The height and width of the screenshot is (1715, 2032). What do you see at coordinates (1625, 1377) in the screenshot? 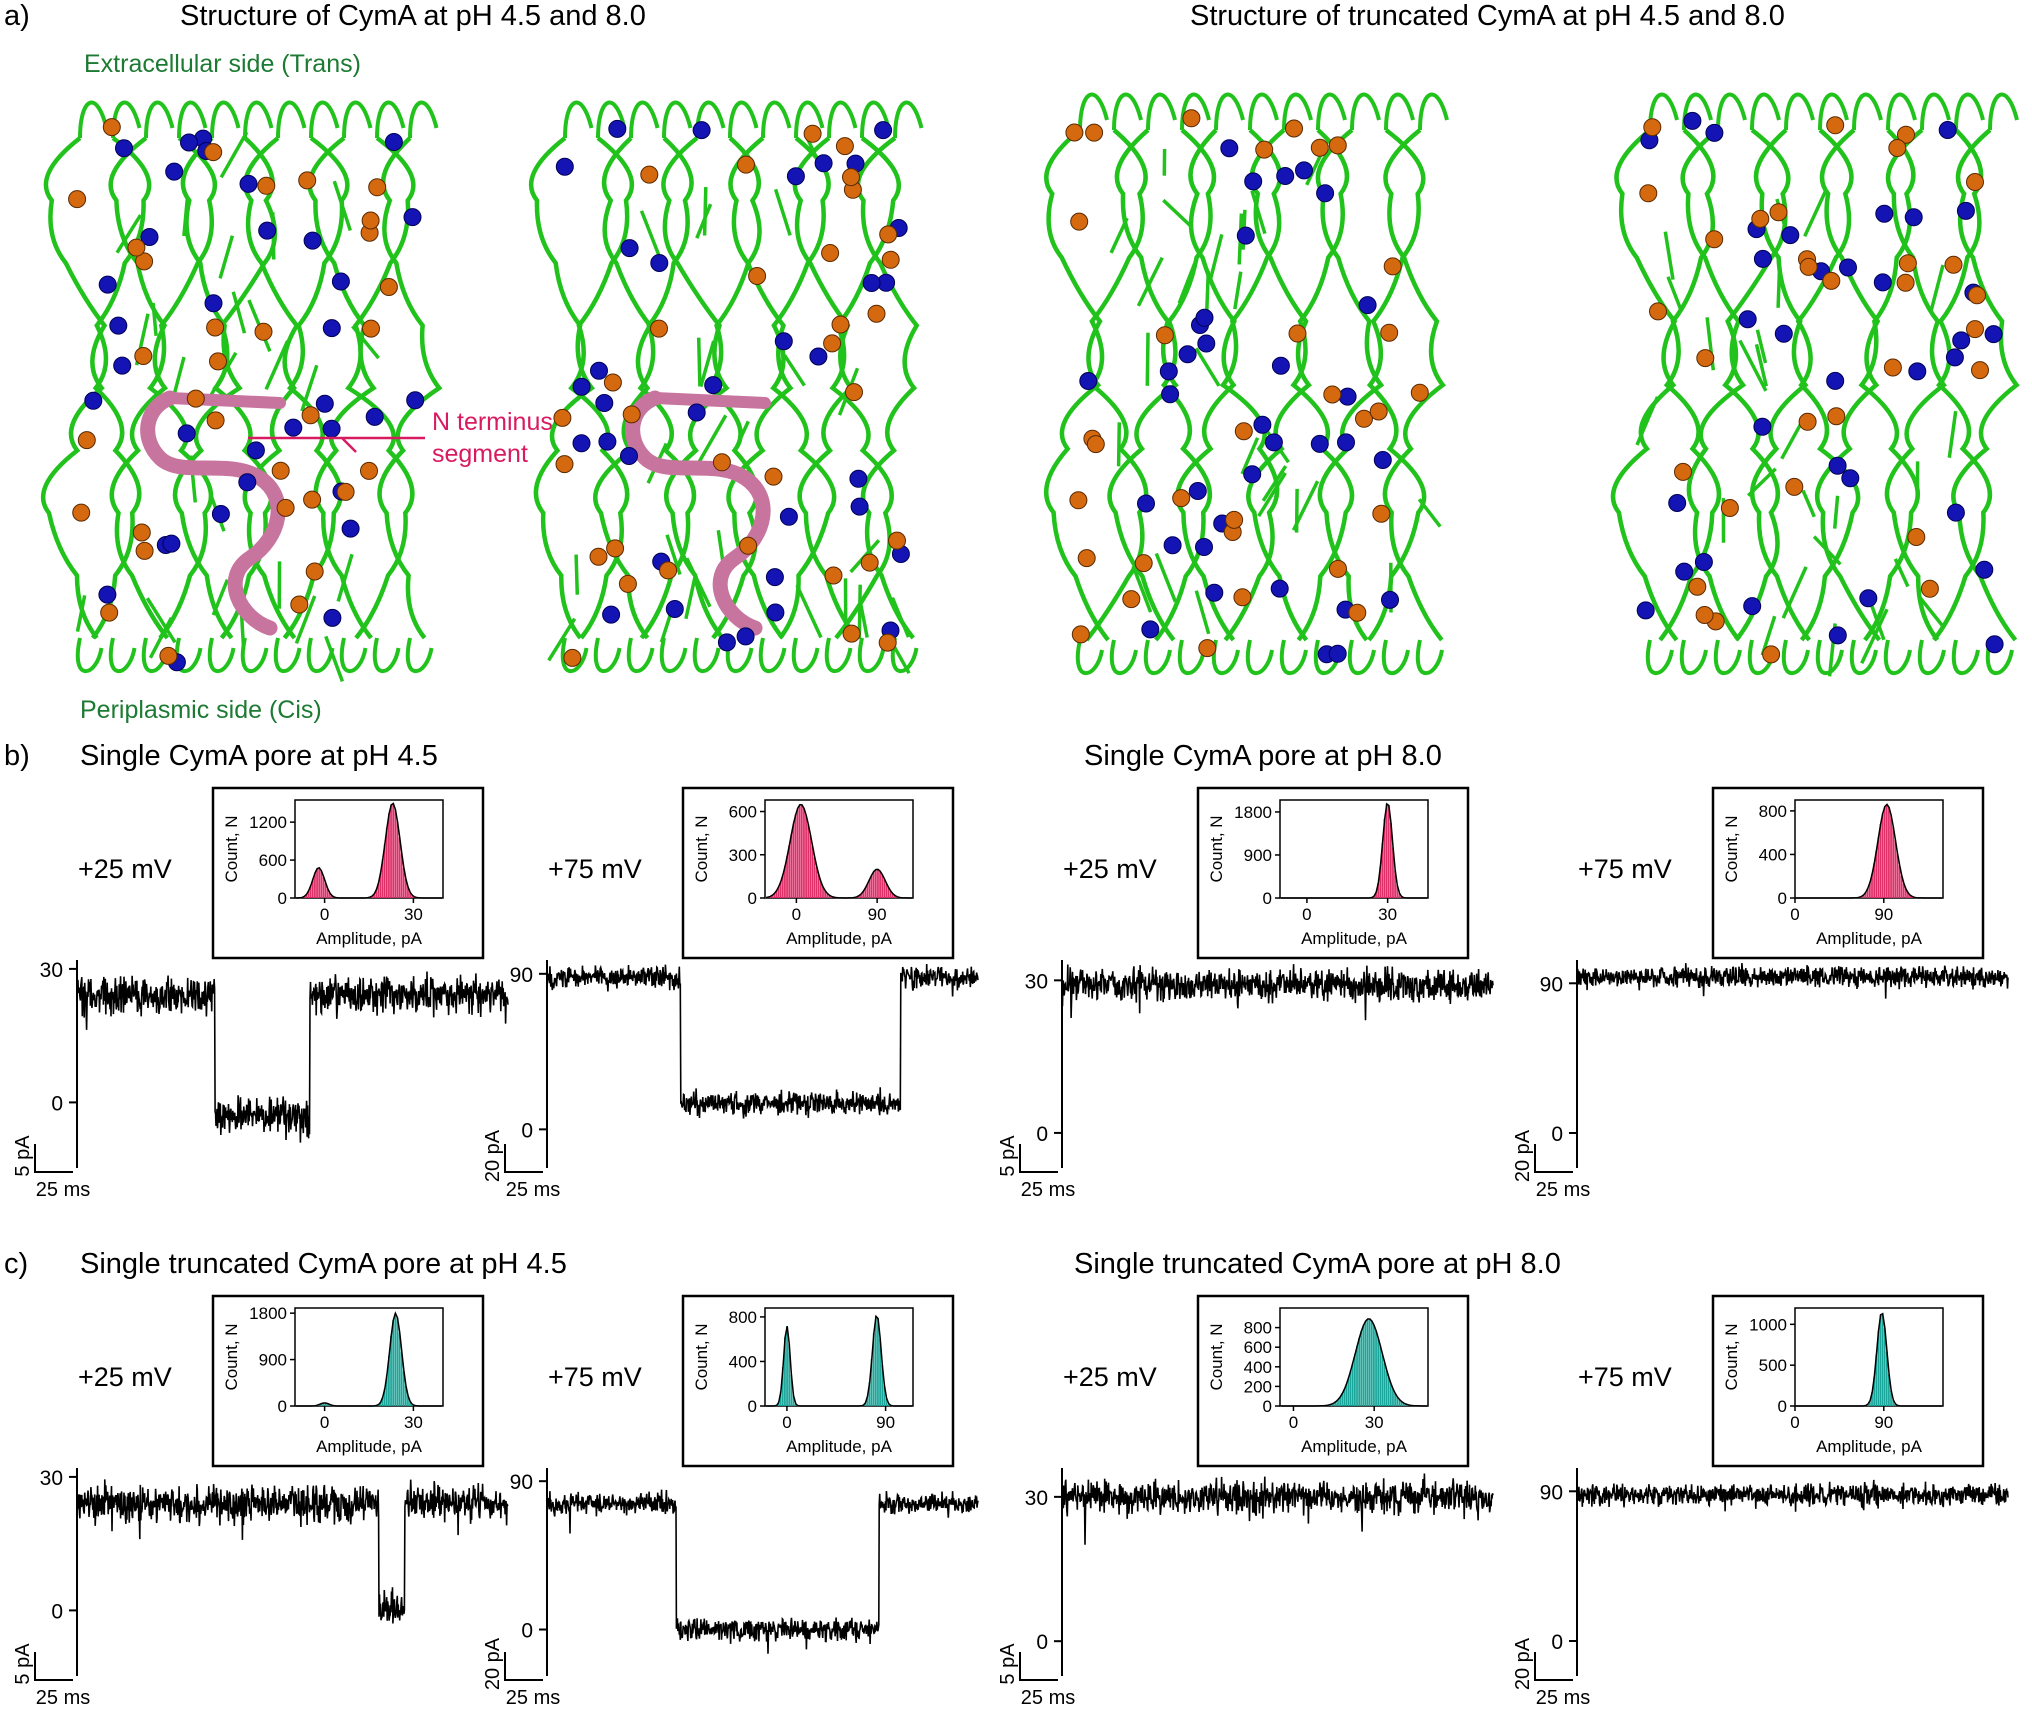
I see `voltage-label: +75 mV` at bounding box center [1625, 1377].